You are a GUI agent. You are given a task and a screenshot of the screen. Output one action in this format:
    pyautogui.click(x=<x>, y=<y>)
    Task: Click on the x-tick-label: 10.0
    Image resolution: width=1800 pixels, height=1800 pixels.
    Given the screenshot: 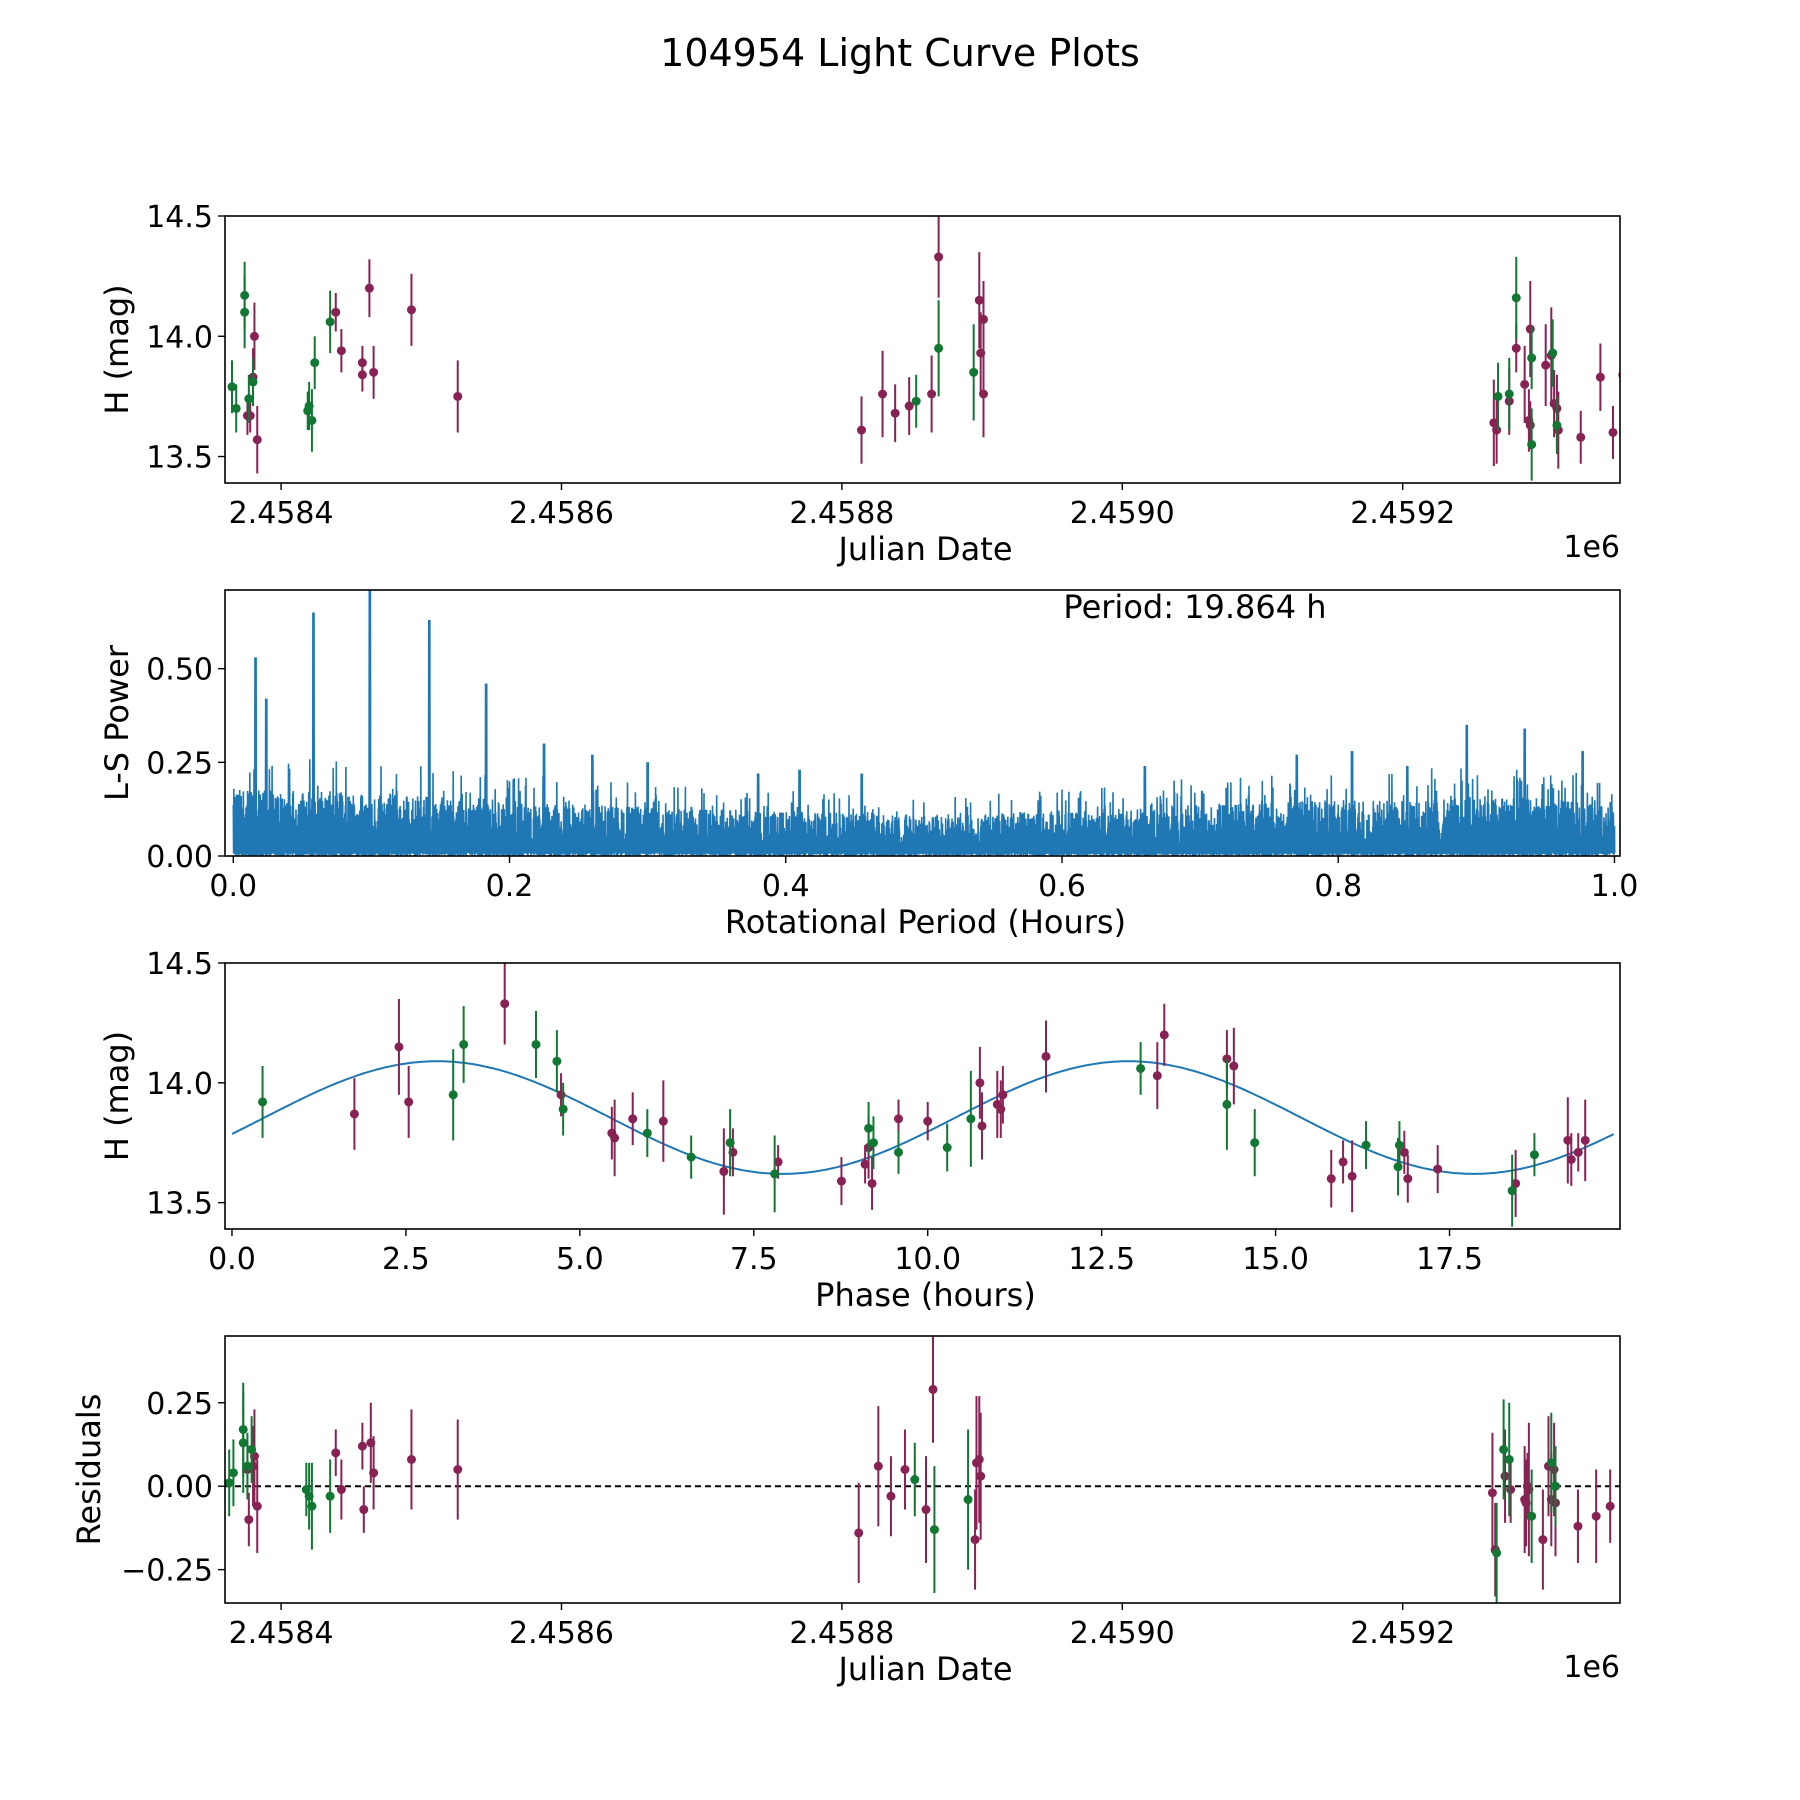 What is the action you would take?
    pyautogui.click(x=927, y=1259)
    